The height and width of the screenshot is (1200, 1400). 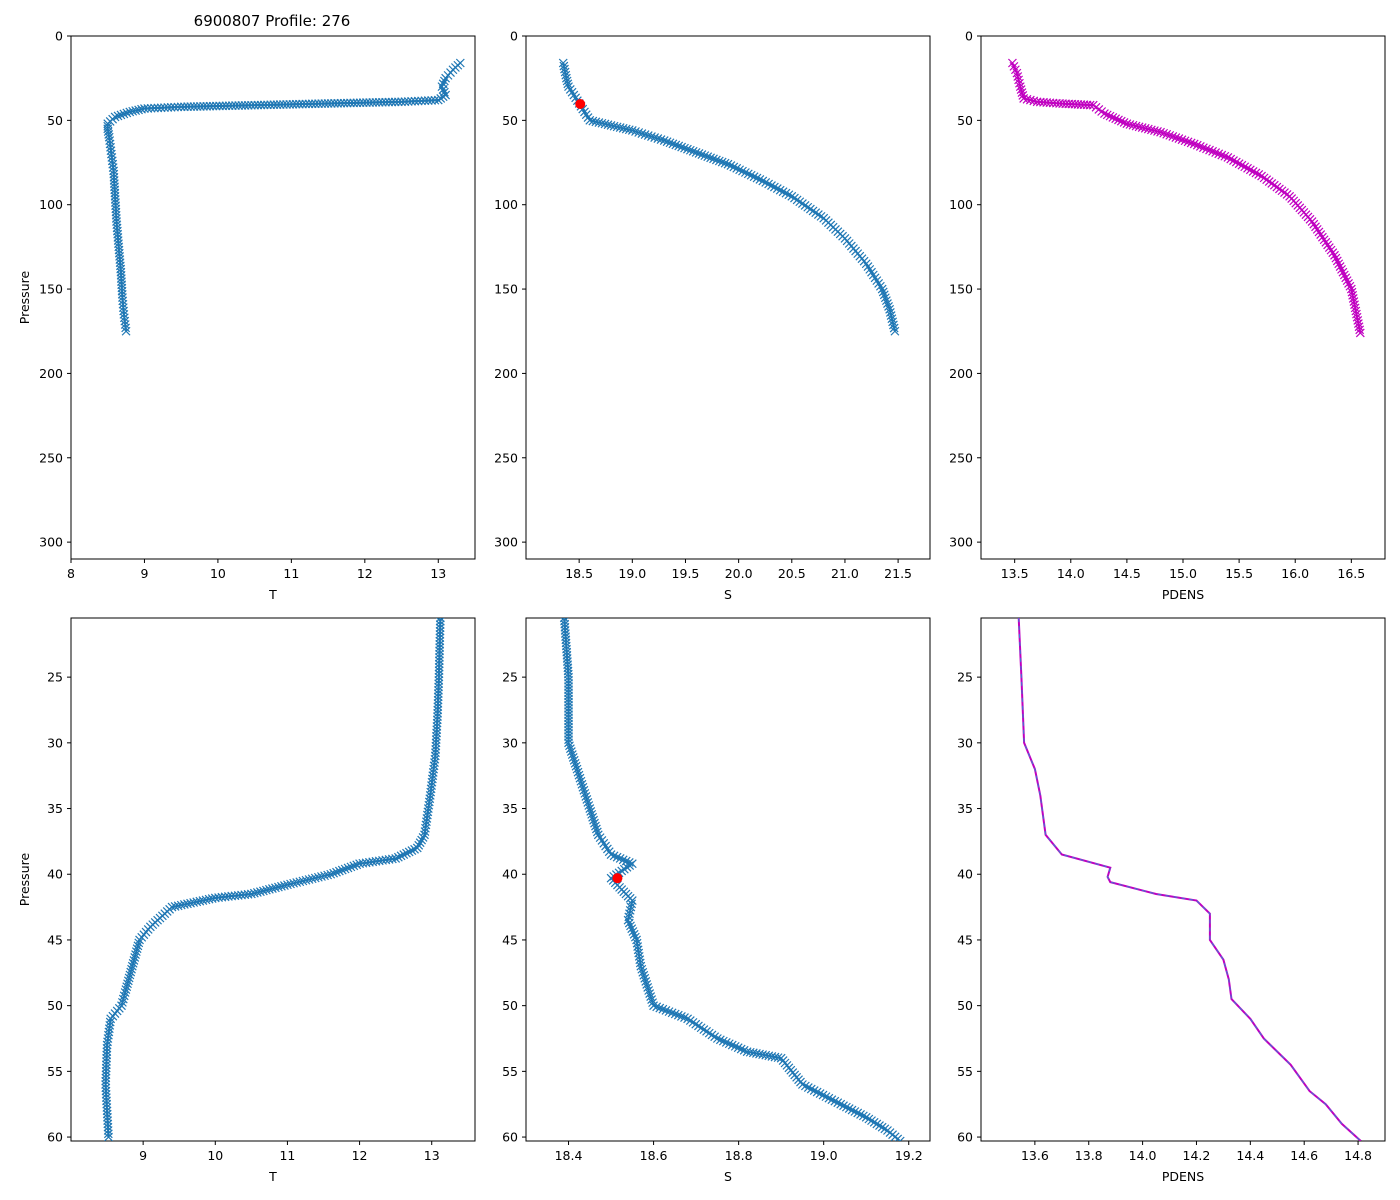 I want to click on x-tick-label: 19.0, so click(x=632, y=573).